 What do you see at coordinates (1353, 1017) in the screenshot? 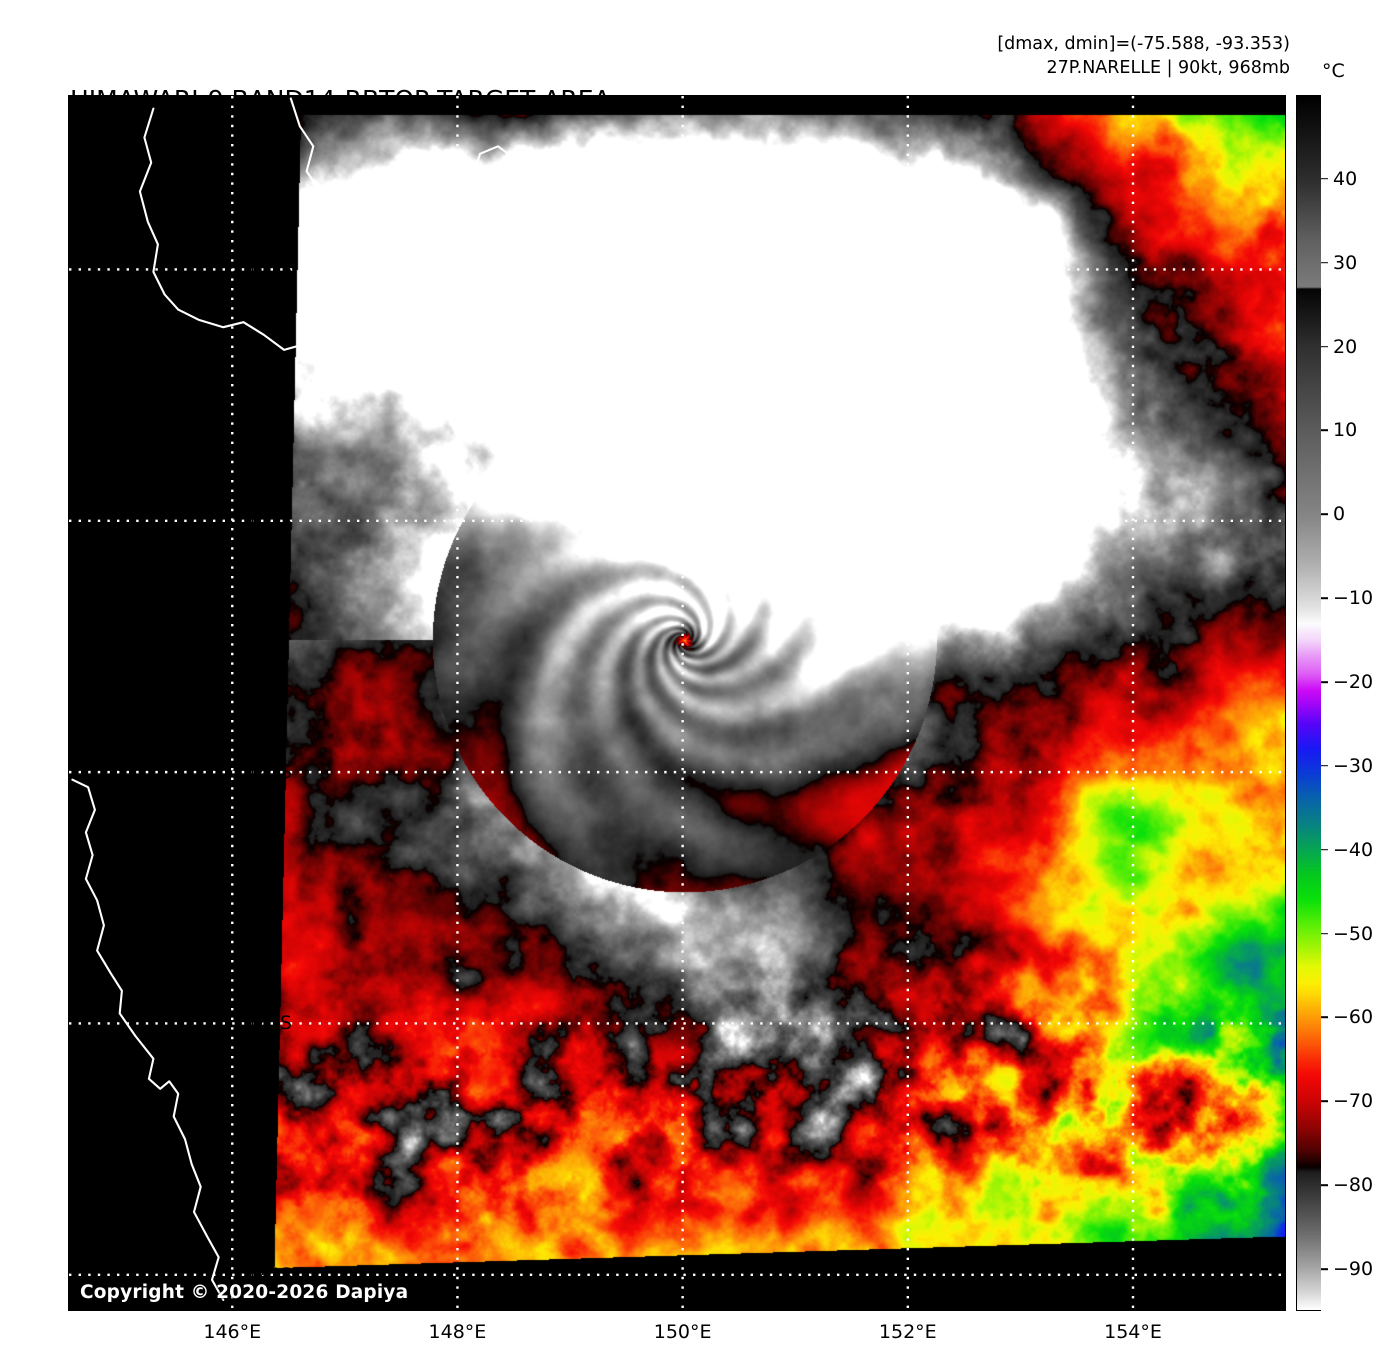
I see `colorbar-tick-label: −60` at bounding box center [1353, 1017].